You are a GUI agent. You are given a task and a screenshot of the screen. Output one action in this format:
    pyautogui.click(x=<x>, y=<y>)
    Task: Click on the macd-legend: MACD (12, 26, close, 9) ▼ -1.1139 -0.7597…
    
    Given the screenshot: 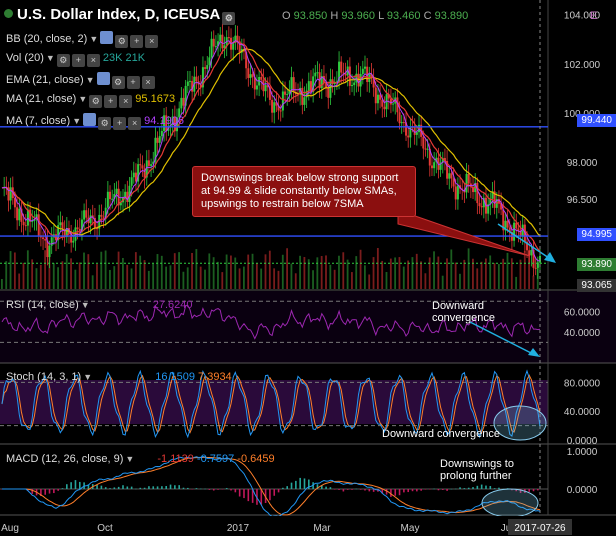 What is the action you would take?
    pyautogui.click(x=140, y=459)
    